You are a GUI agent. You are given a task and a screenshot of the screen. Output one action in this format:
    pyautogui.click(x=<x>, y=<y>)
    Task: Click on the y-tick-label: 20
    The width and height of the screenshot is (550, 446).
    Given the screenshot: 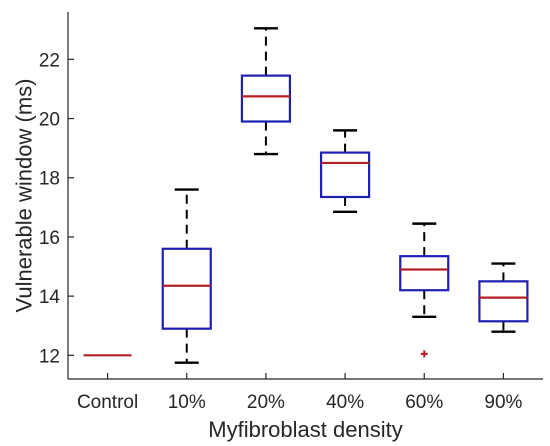 What is the action you would take?
    pyautogui.click(x=49, y=120)
    